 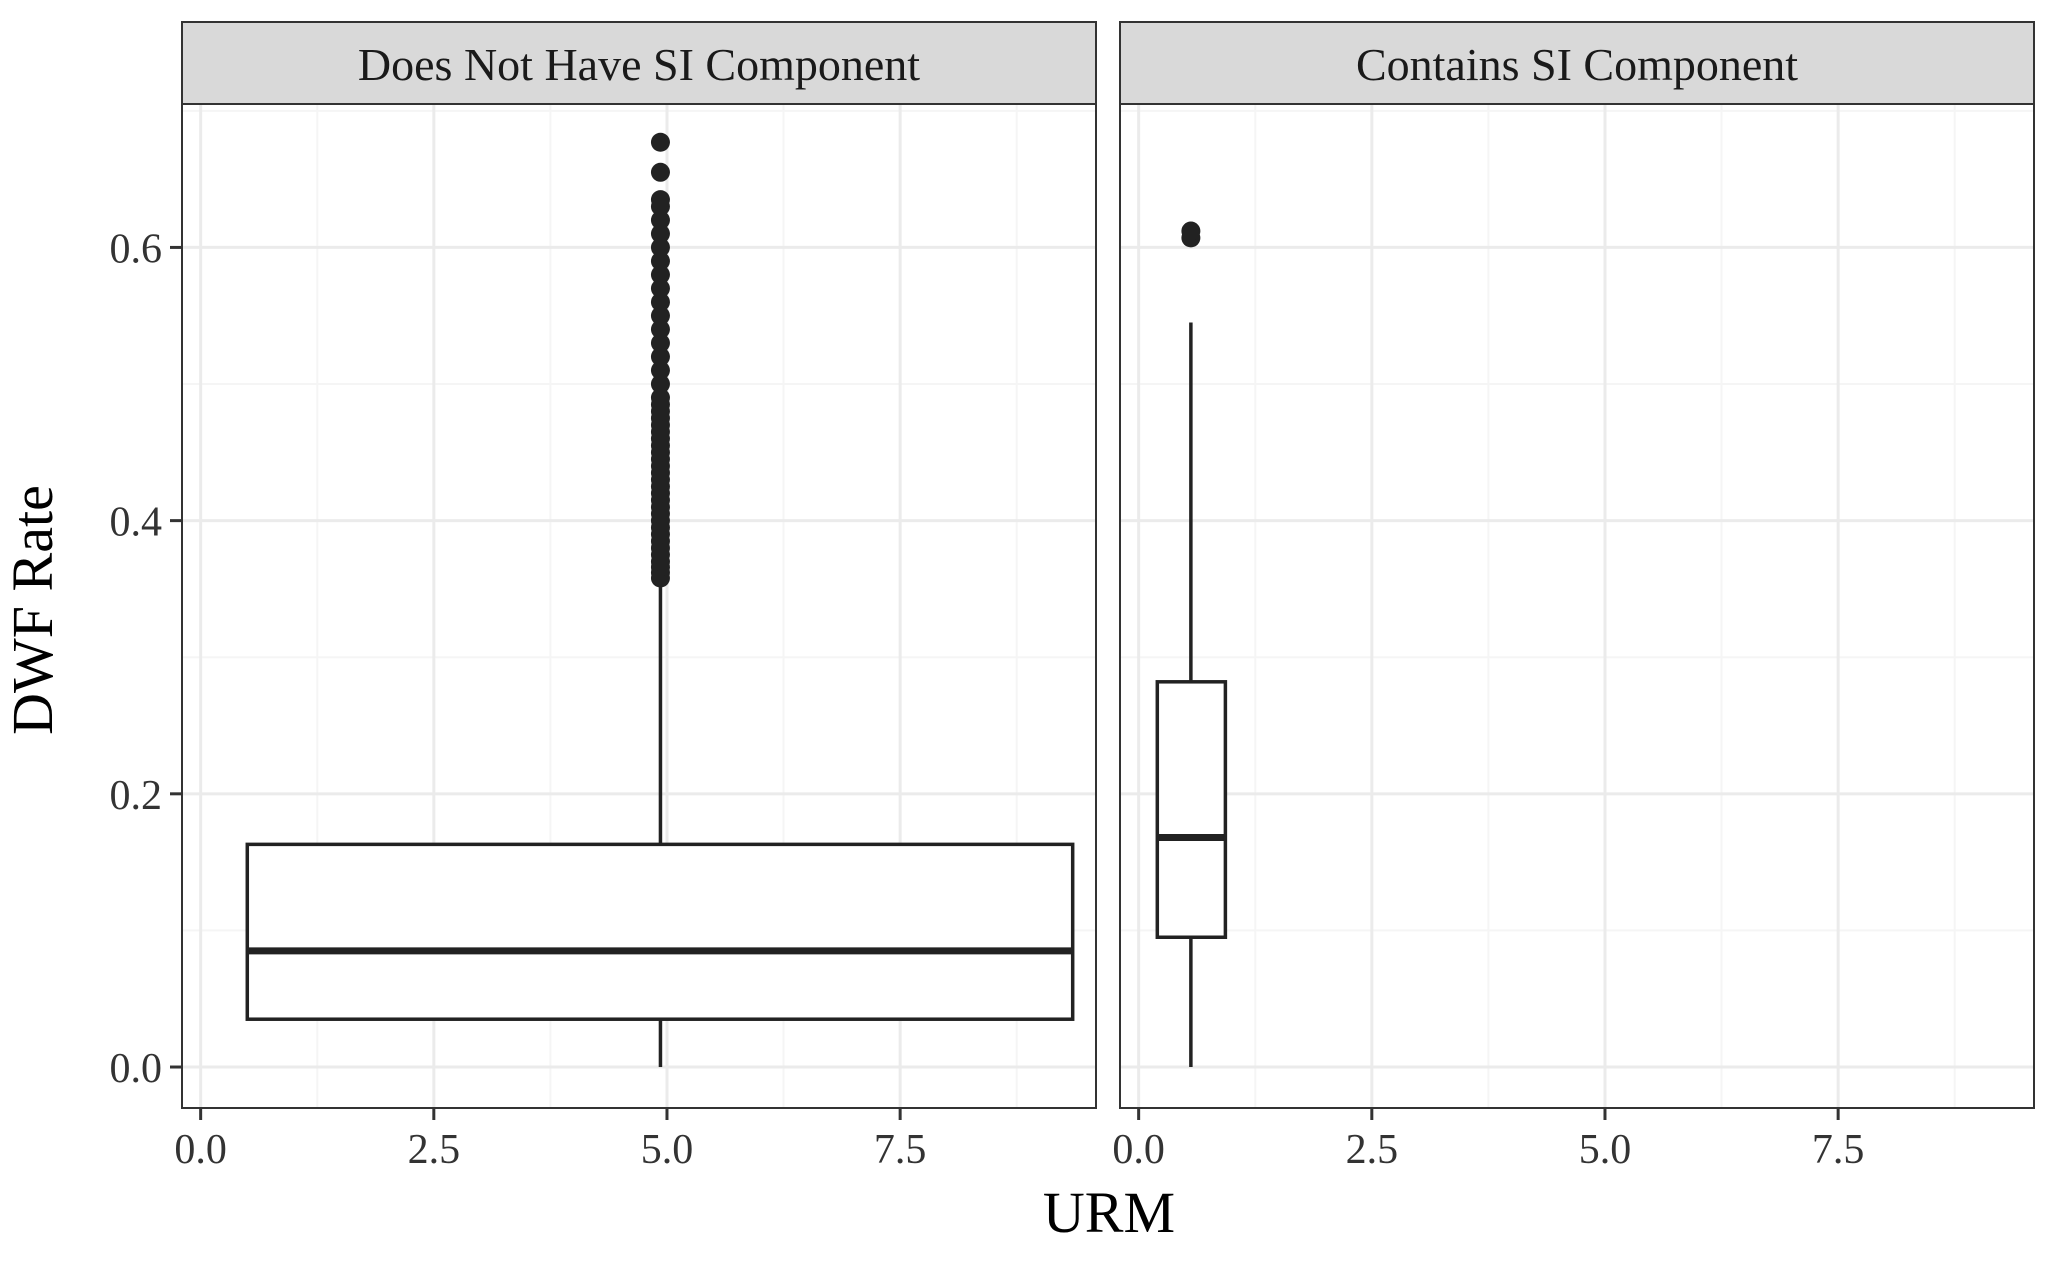 I want to click on facet-strip-label: Contains SI Component, so click(x=1577, y=64).